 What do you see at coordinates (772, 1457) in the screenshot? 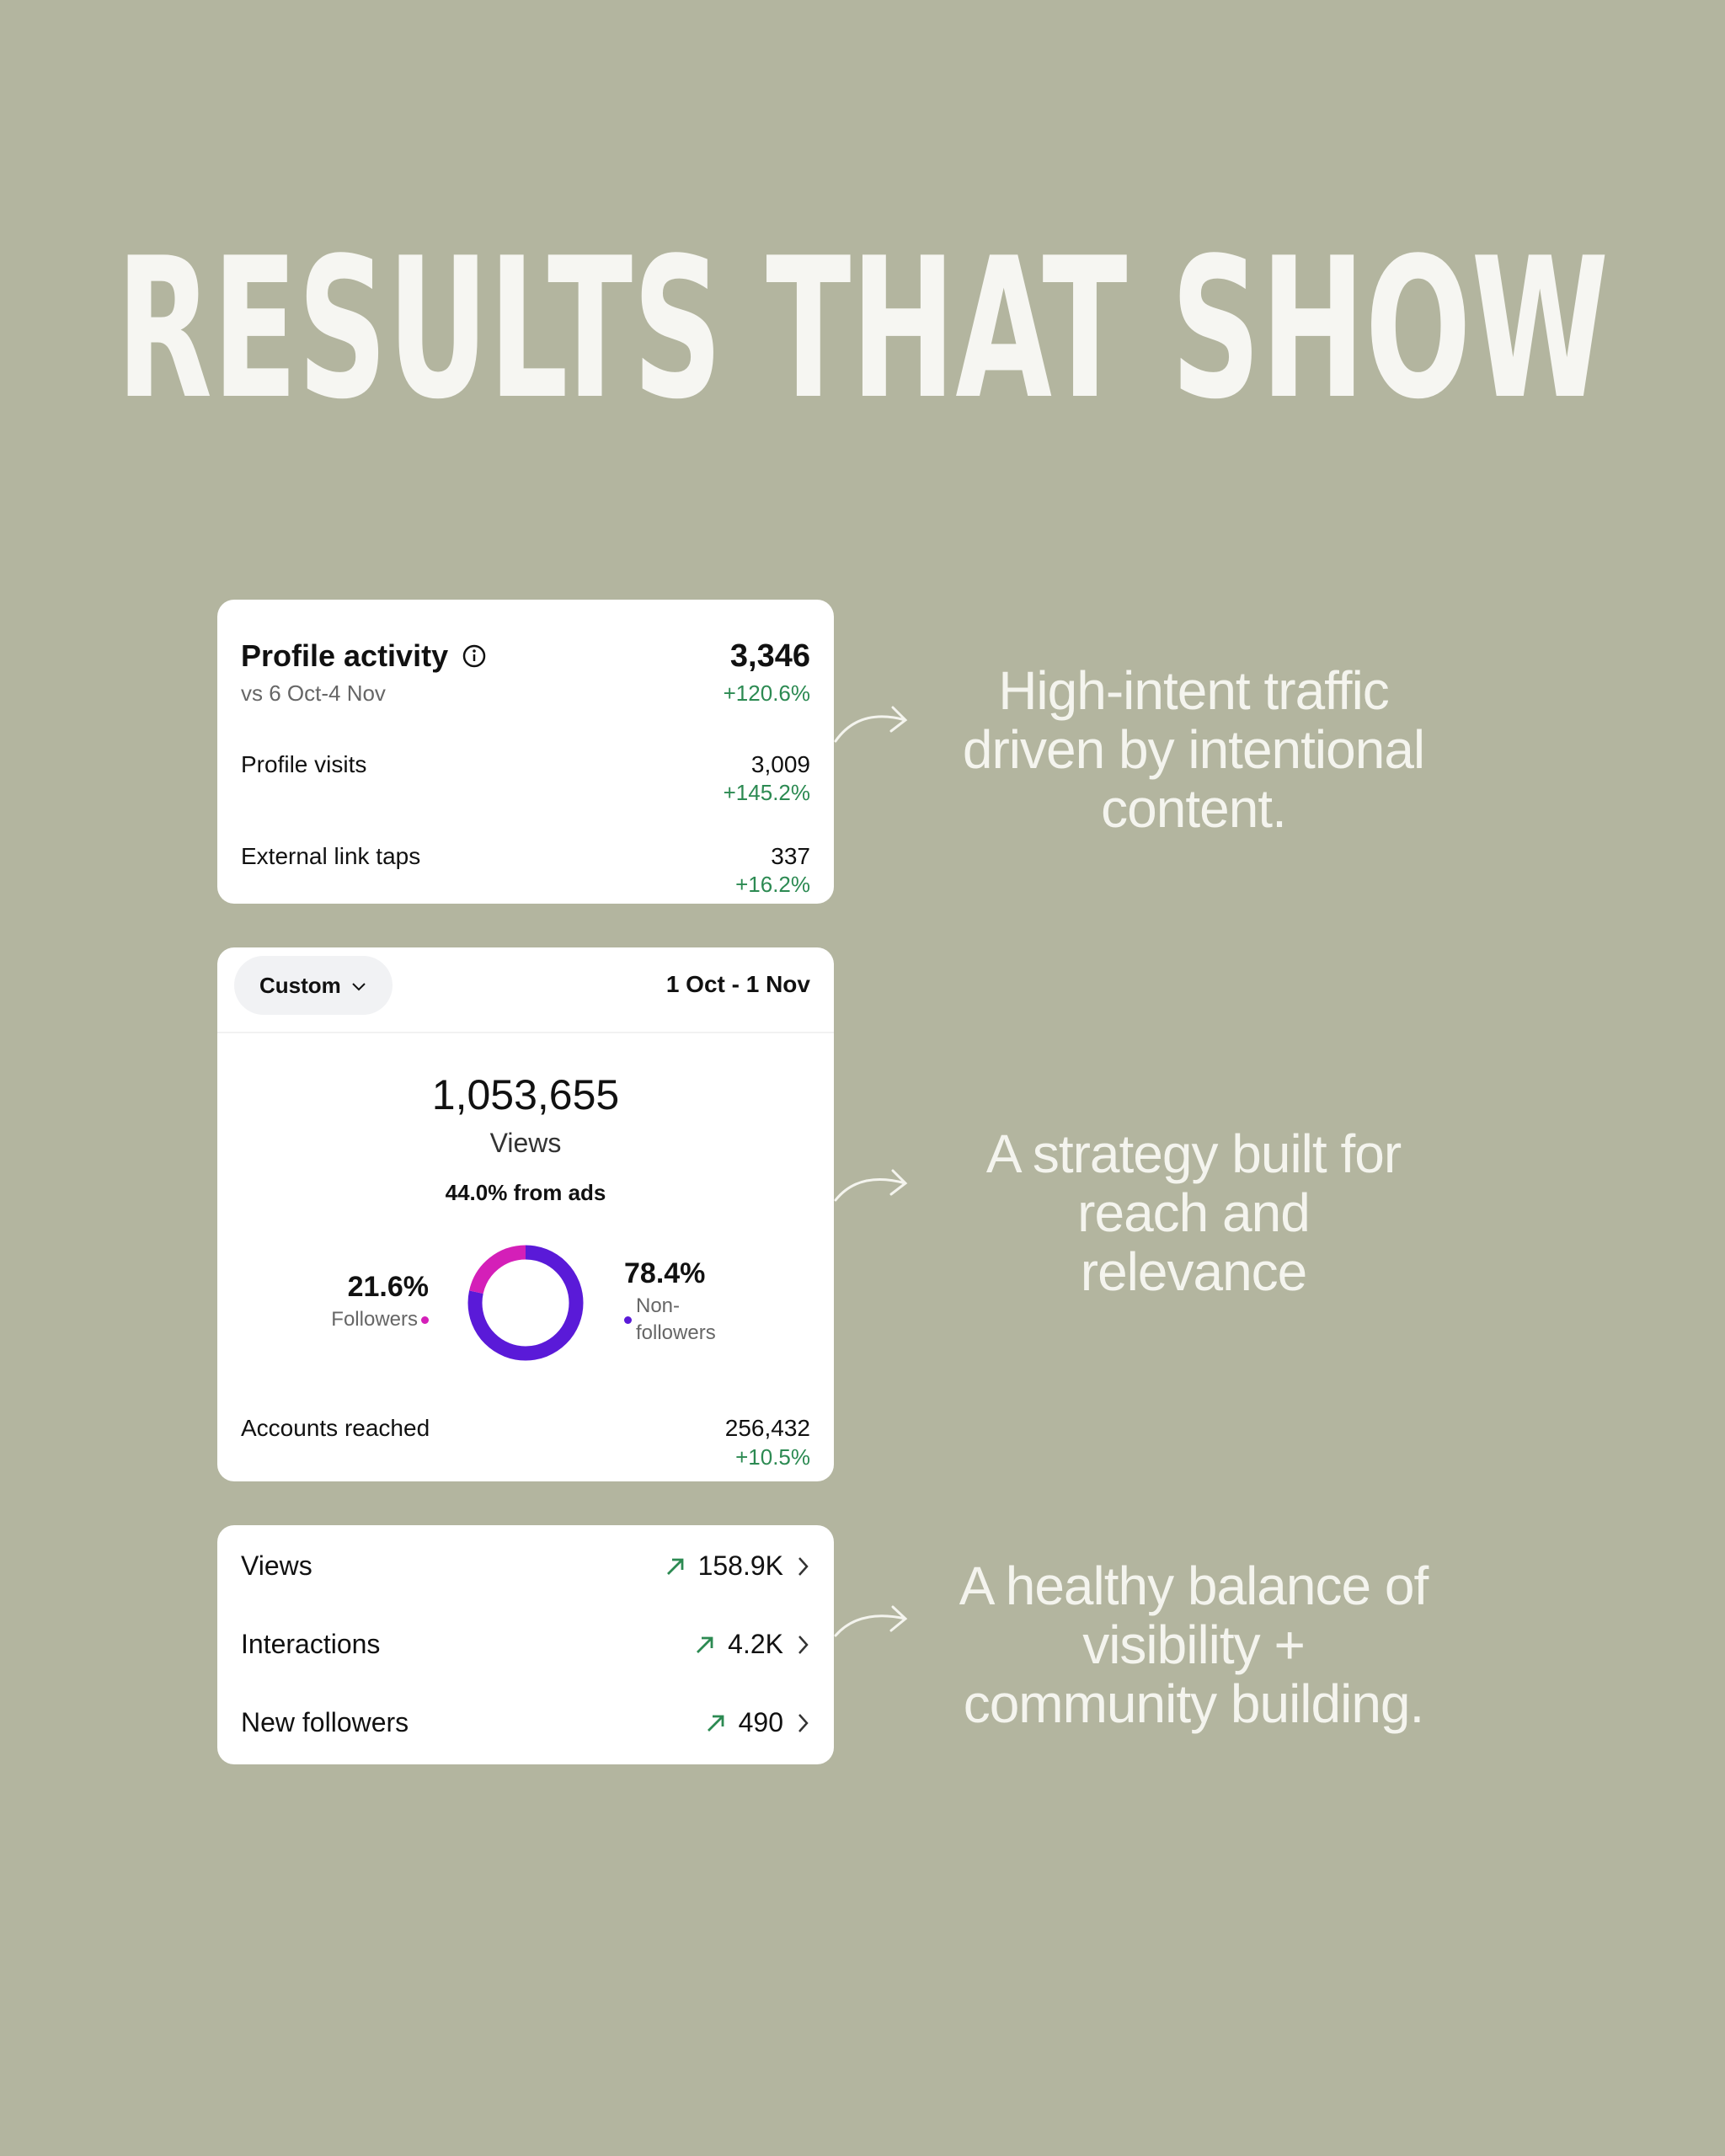
I see `row-change: +10.5%` at bounding box center [772, 1457].